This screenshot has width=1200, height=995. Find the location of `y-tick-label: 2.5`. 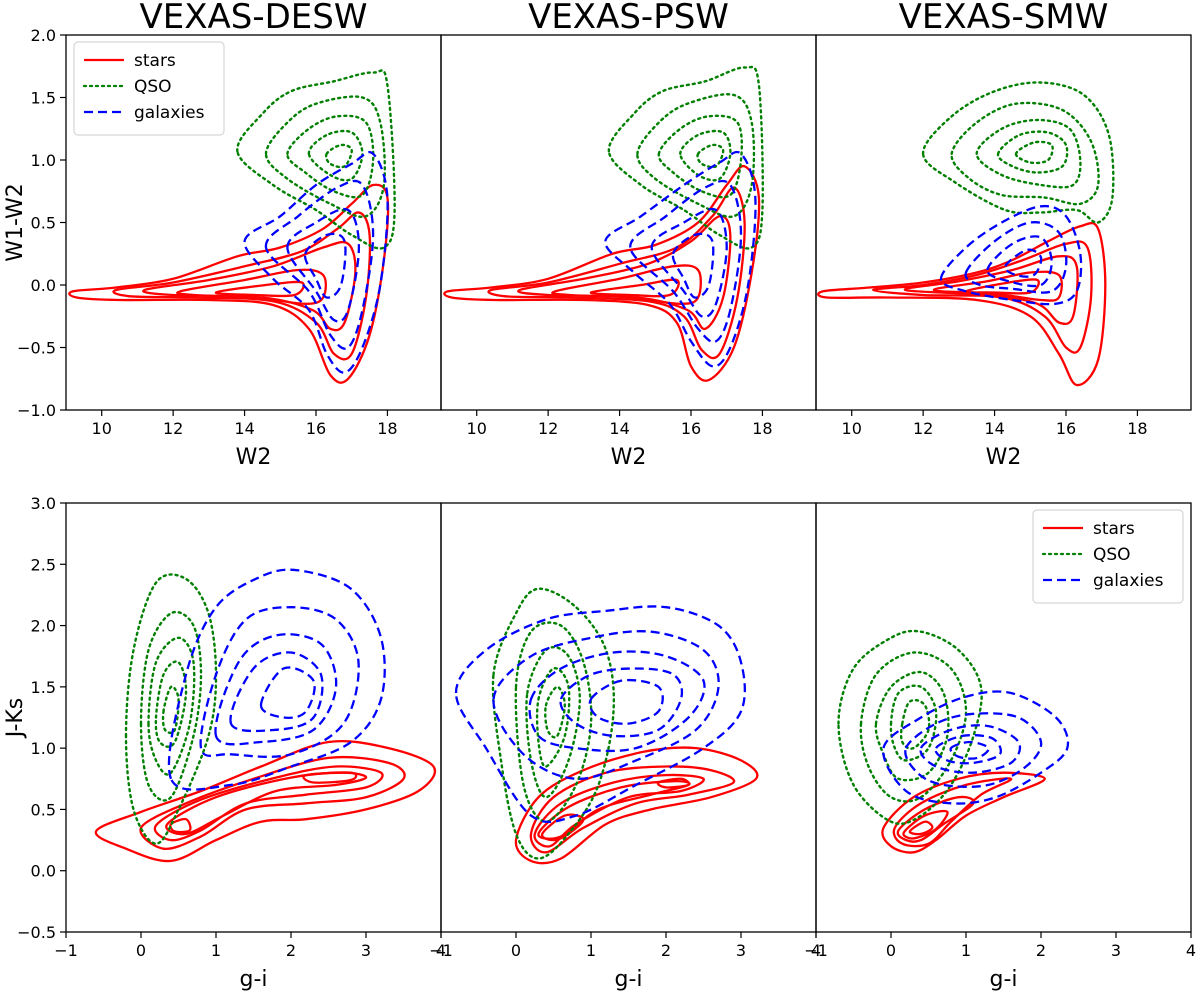

y-tick-label: 2.5 is located at coordinates (43, 564).